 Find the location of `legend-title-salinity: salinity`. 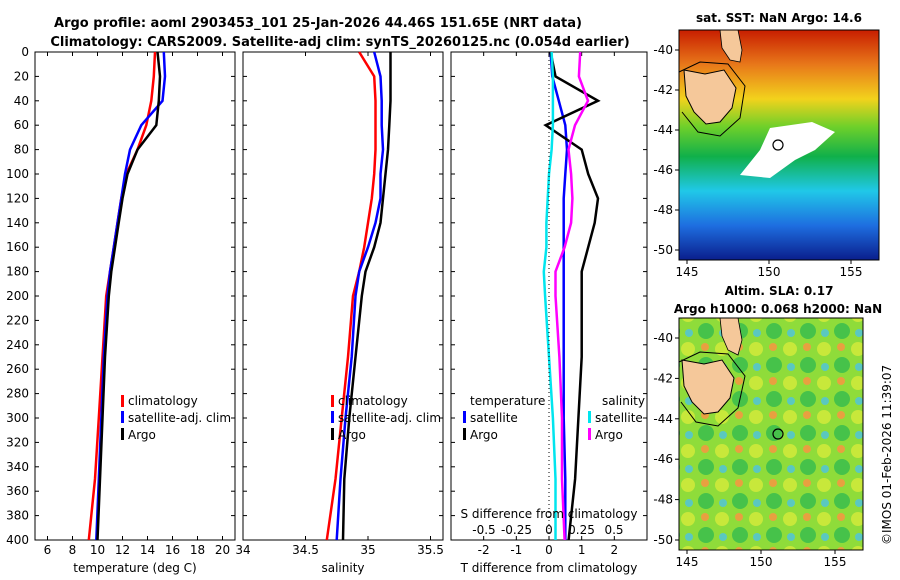

legend-title-salinity: salinity is located at coordinates (623, 401).